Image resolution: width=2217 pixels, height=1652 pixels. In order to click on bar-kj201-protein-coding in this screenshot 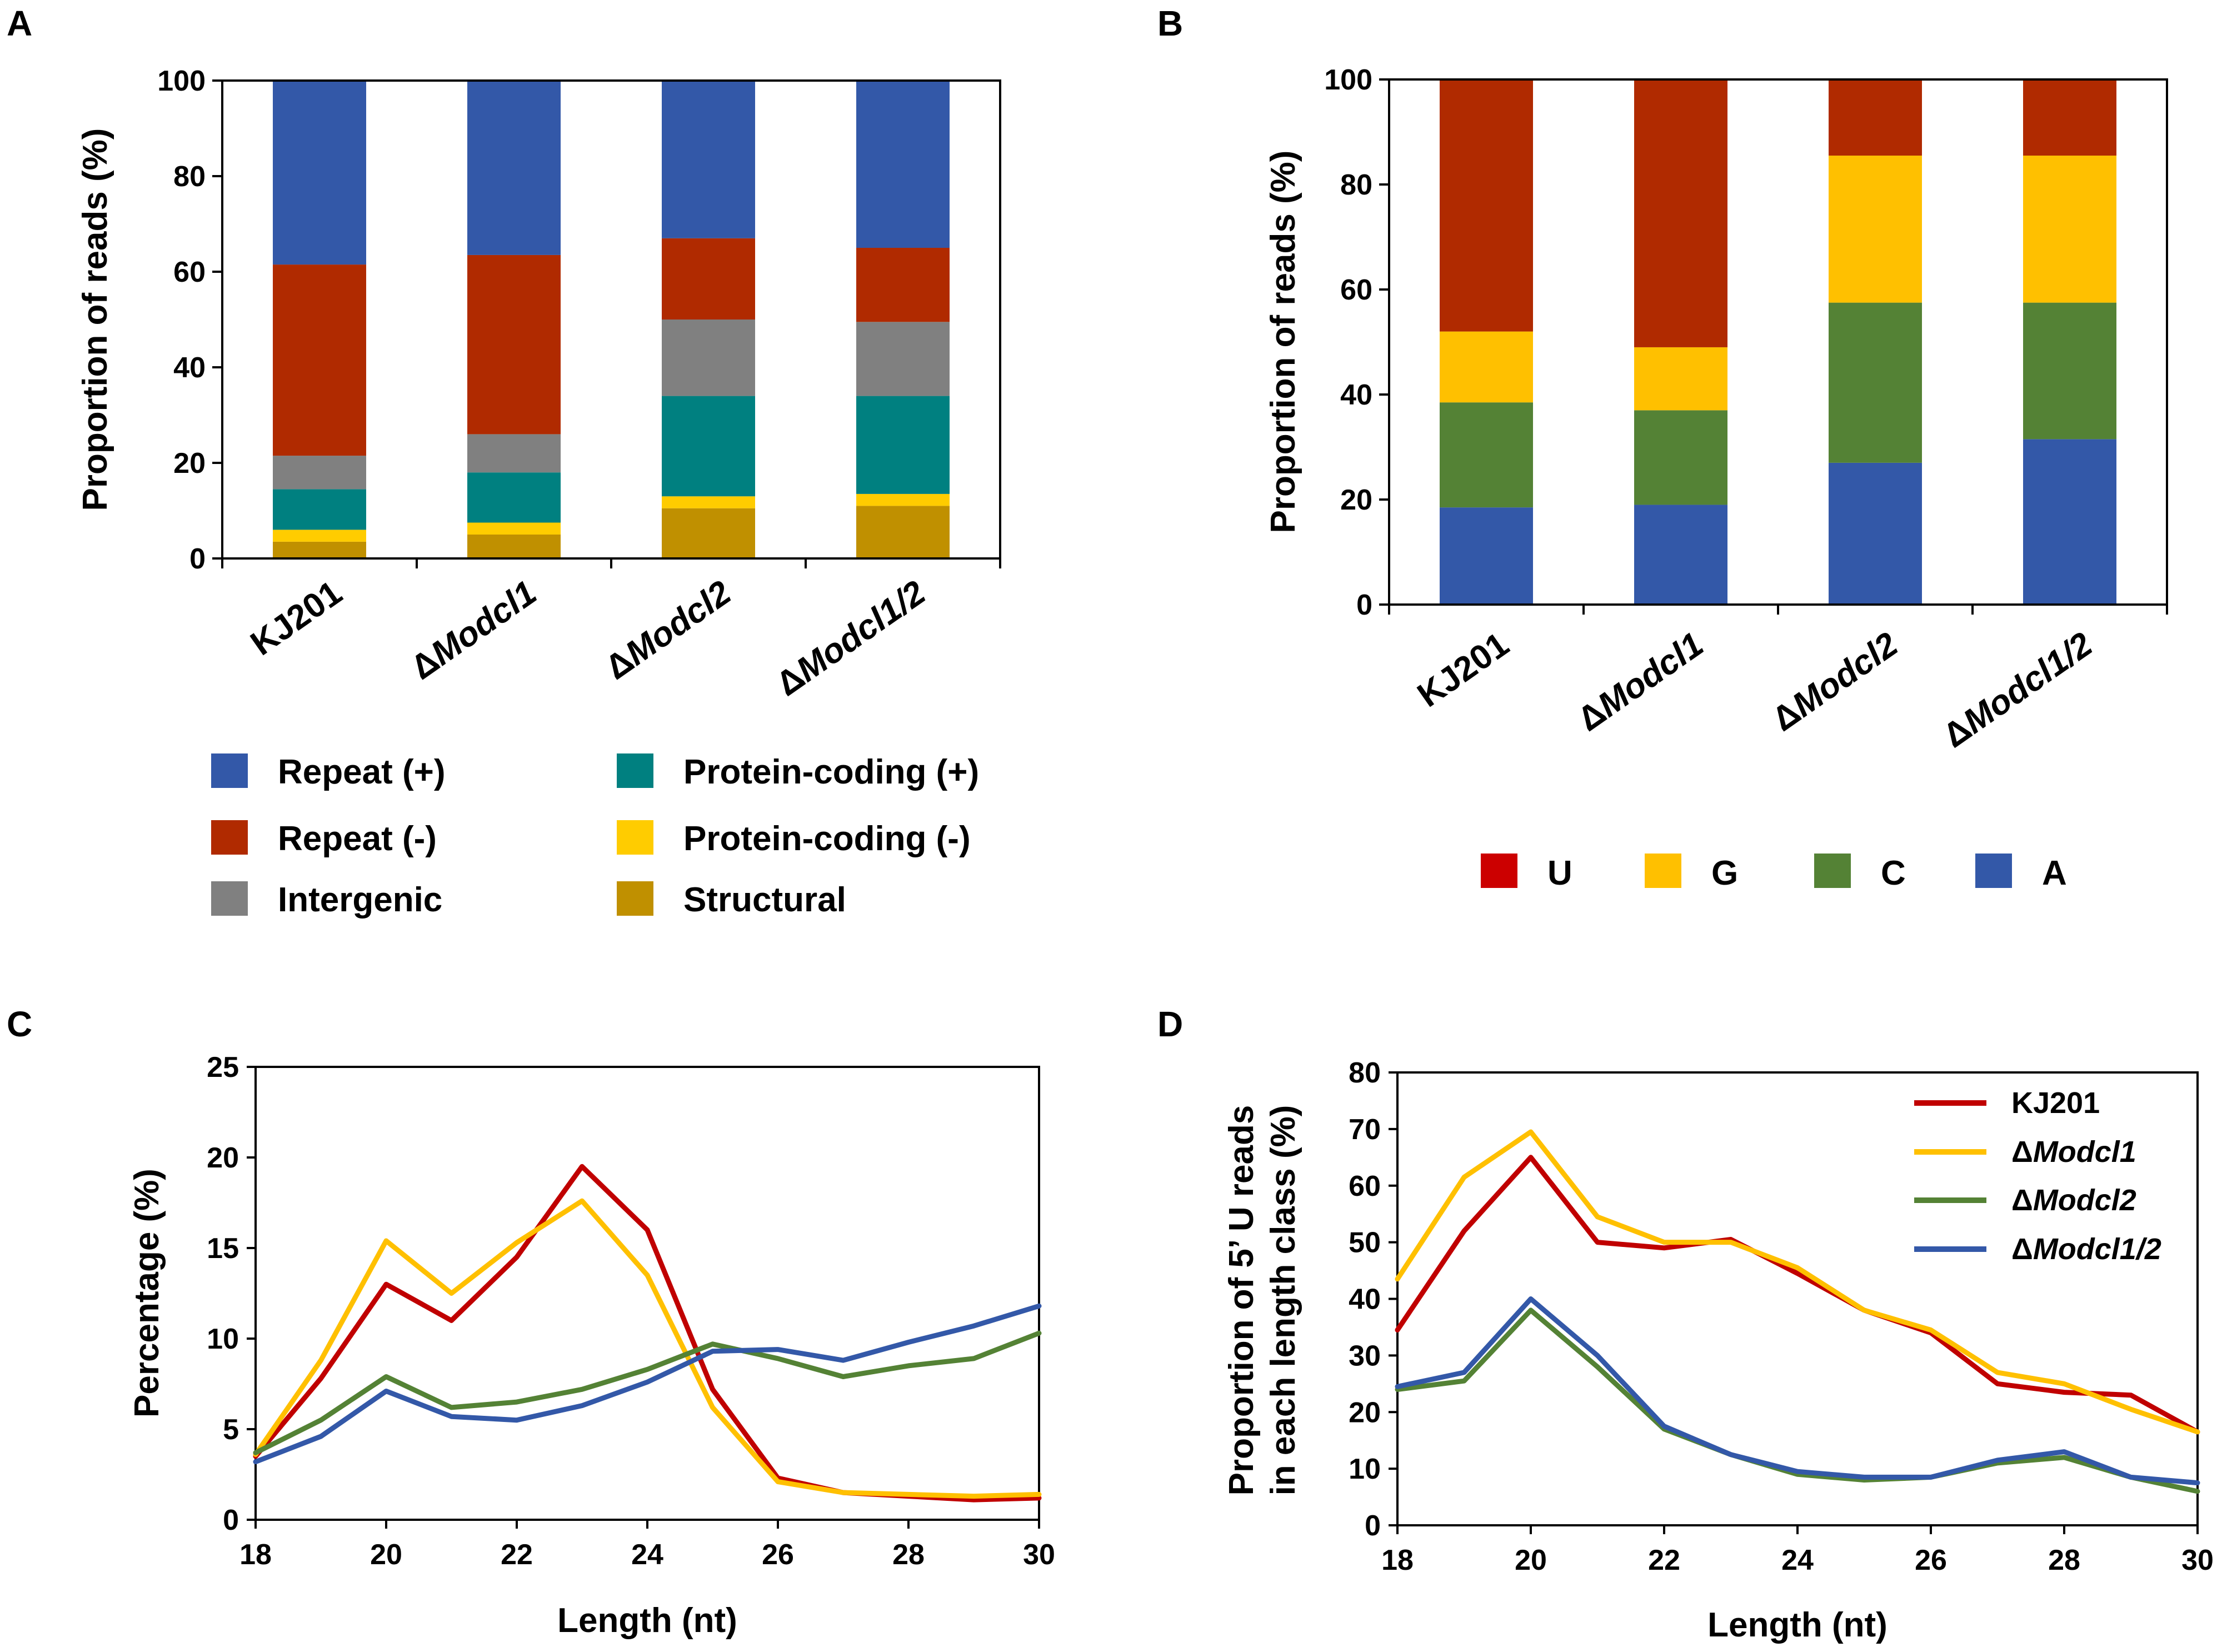, I will do `click(319, 536)`.